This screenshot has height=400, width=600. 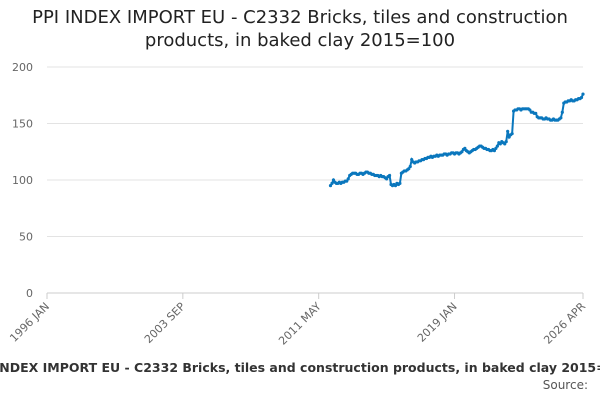 I want to click on y-tick-label: 50, so click(x=26, y=237).